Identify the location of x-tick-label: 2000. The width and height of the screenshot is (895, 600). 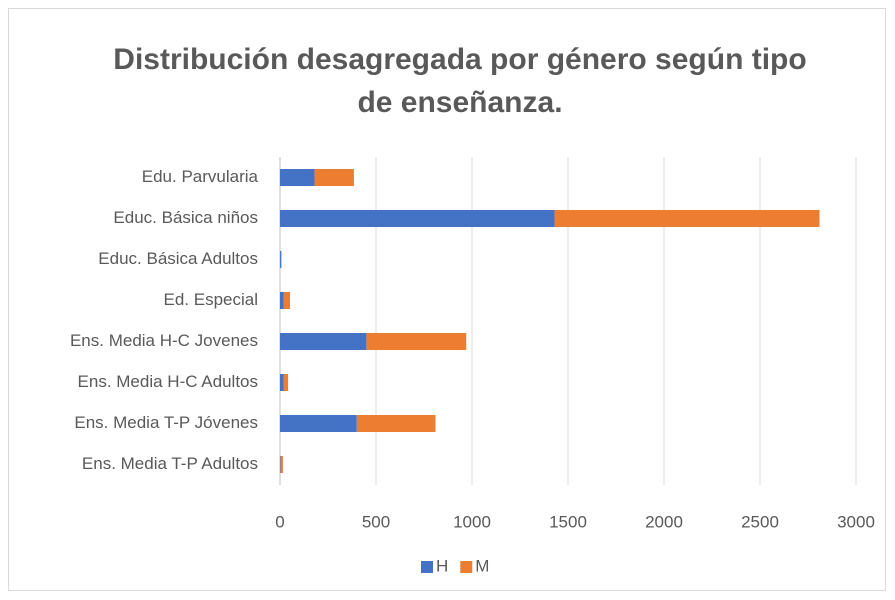
(664, 521).